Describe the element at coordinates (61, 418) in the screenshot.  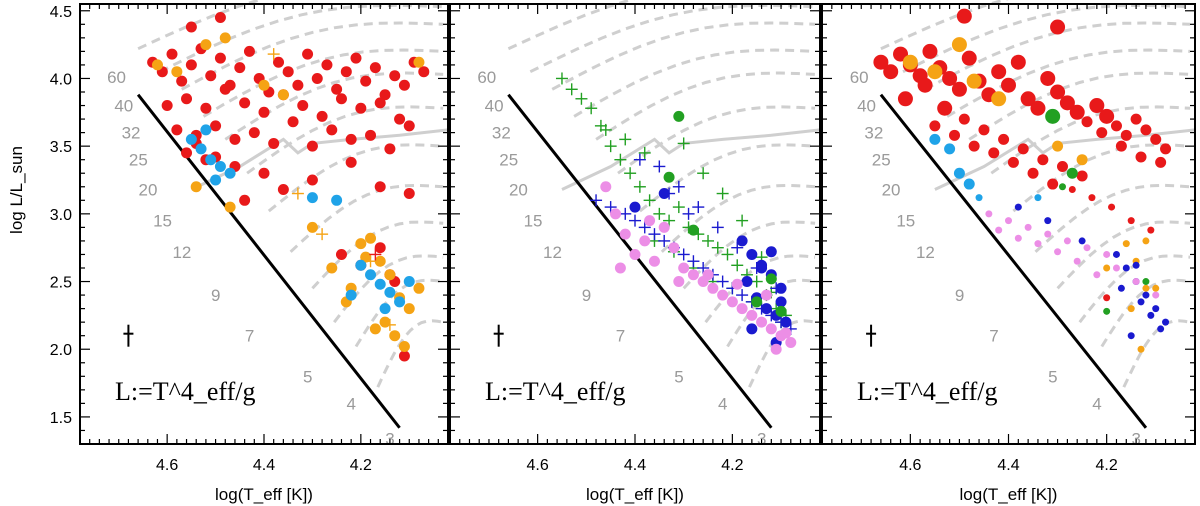
I see `y-tick-label: 1.5` at that location.